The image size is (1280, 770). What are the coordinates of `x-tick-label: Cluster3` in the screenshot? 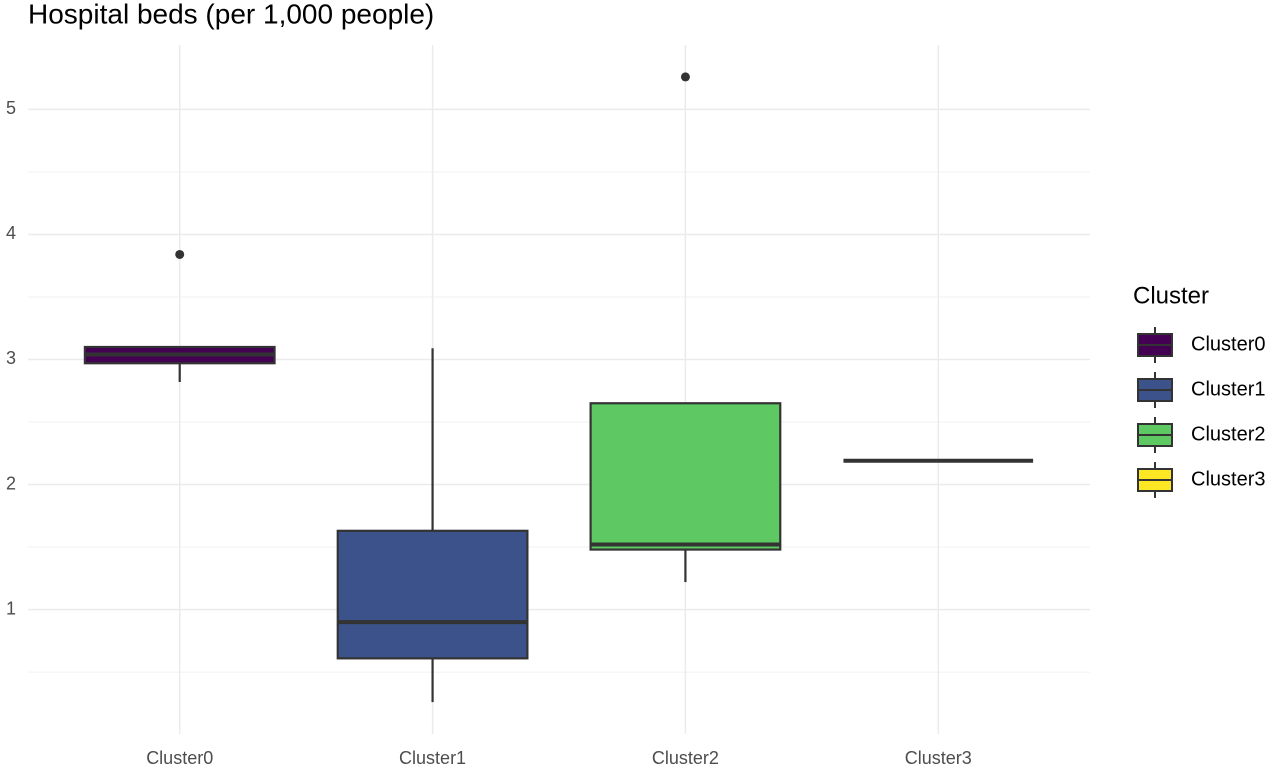 It's located at (938, 758).